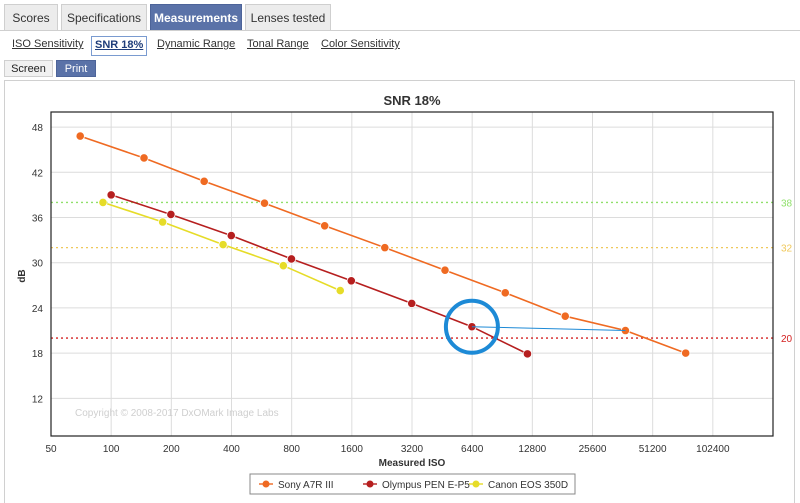 This screenshot has width=800, height=503. What do you see at coordinates (111, 449) in the screenshot?
I see `x-tick-label: 100` at bounding box center [111, 449].